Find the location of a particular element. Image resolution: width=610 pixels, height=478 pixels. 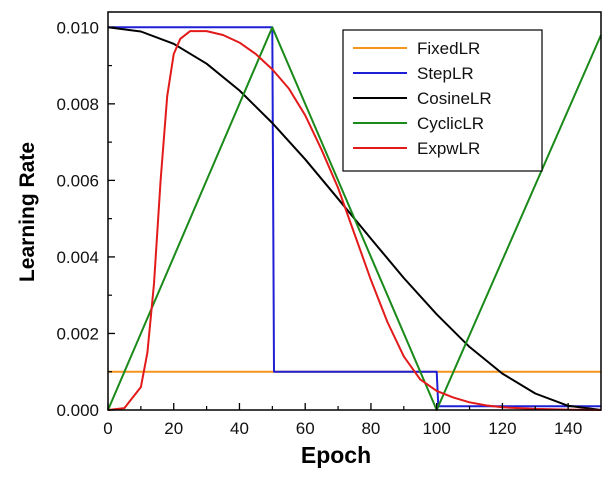

x-tick-label: 100 is located at coordinates (436, 428).